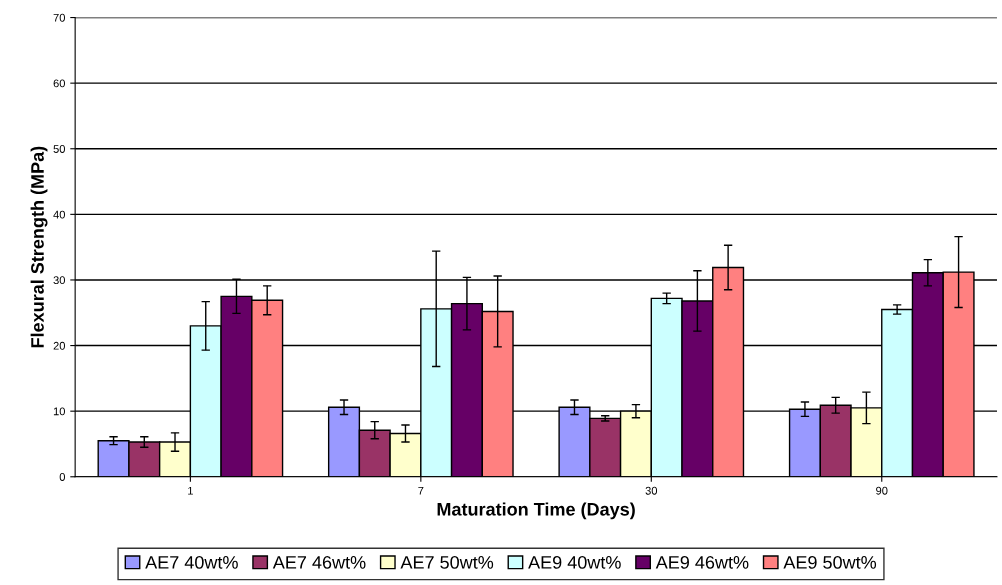 This screenshot has height=585, width=1002. I want to click on y-axis-title: Flexural Strength (MPa), so click(39, 247).